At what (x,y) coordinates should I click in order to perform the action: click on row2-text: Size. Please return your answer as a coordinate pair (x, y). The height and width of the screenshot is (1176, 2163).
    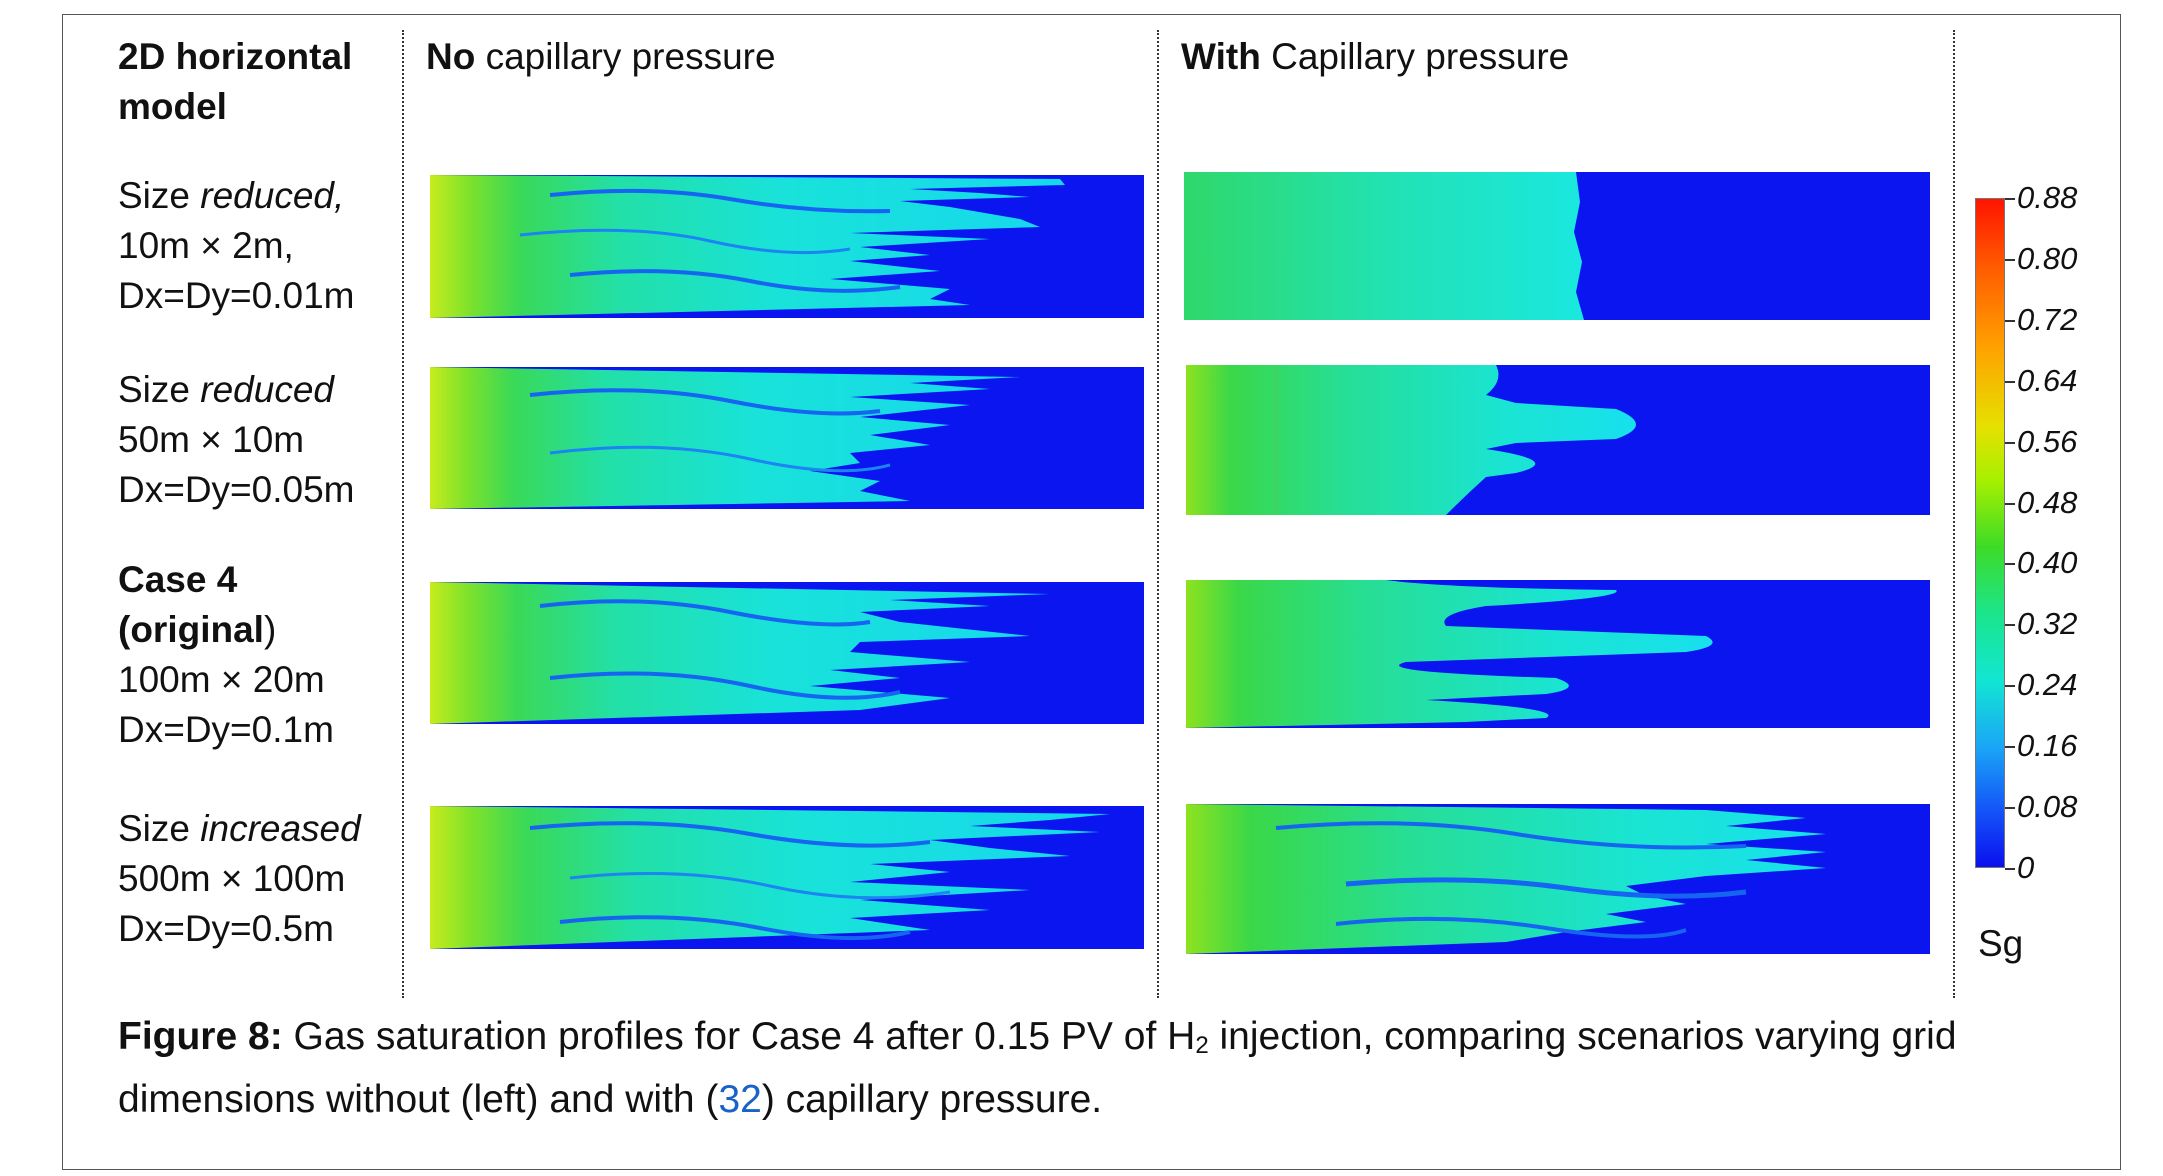
    Looking at the image, I should click on (159, 389).